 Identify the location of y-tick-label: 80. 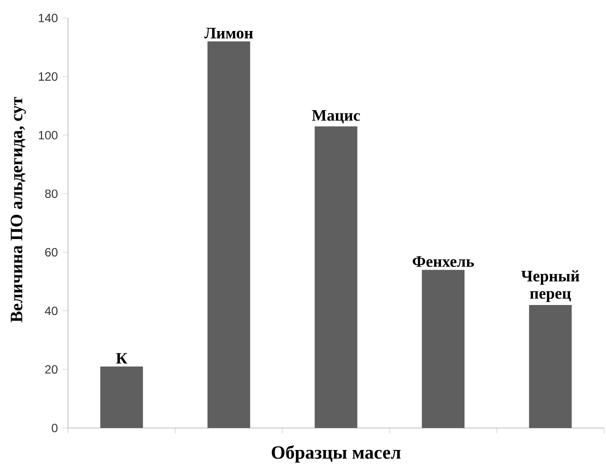
(51, 193).